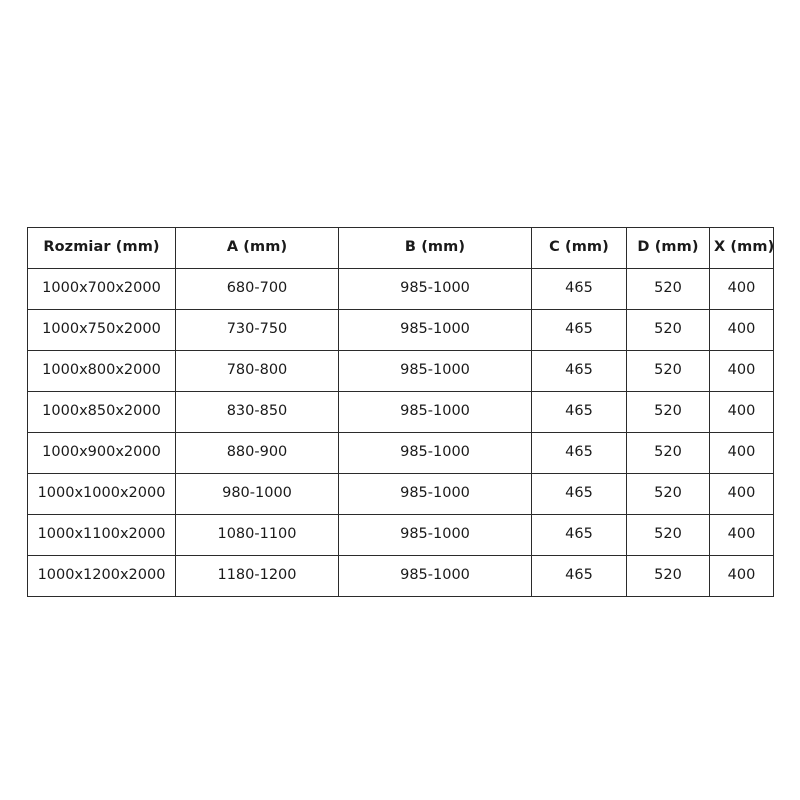 This screenshot has width=800, height=800. I want to click on cell-size: 1000x1200x2000, so click(101, 576).